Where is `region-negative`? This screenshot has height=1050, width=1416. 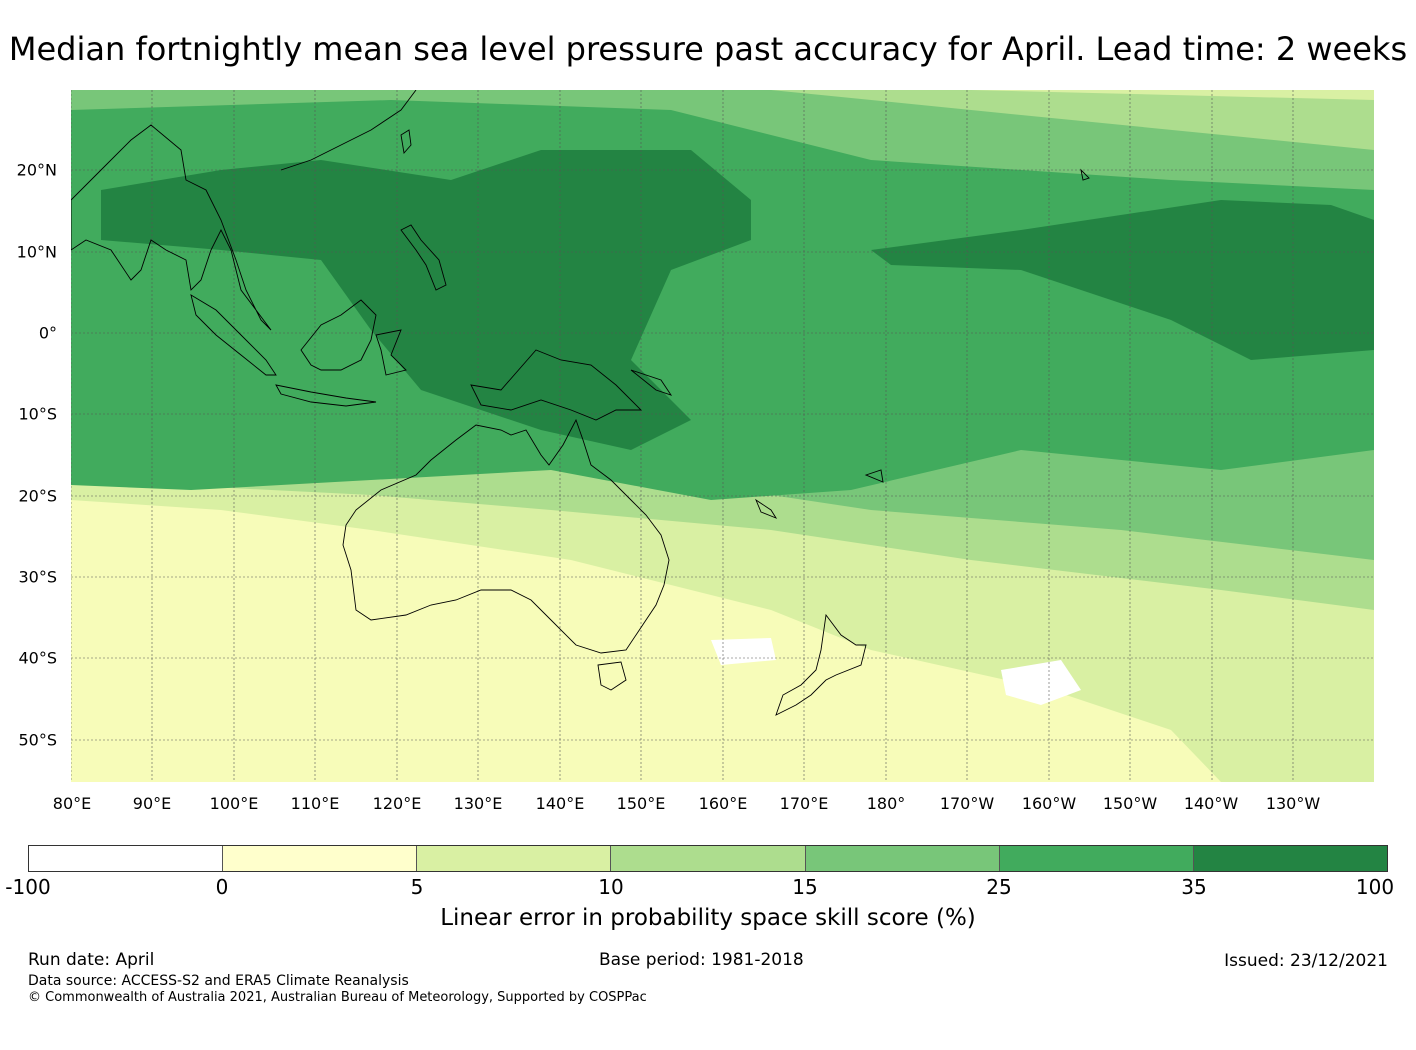 region-negative is located at coordinates (1041, 682).